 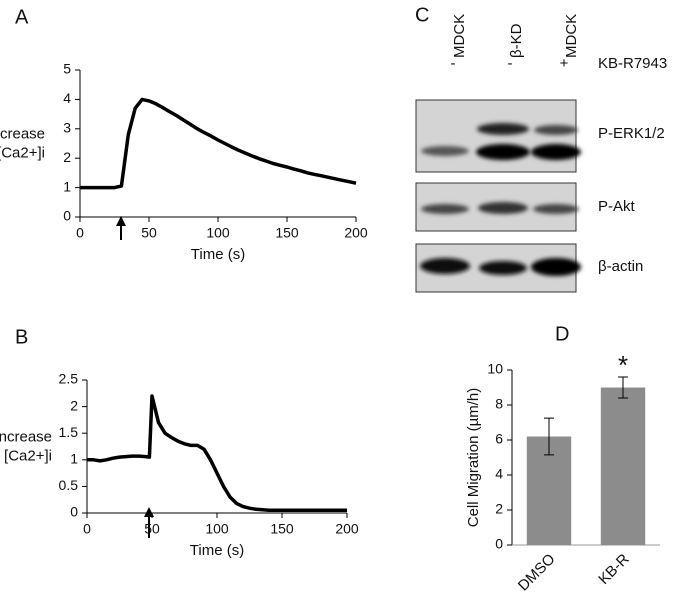 What do you see at coordinates (564, 63) in the screenshot?
I see `treatment-sign: +` at bounding box center [564, 63].